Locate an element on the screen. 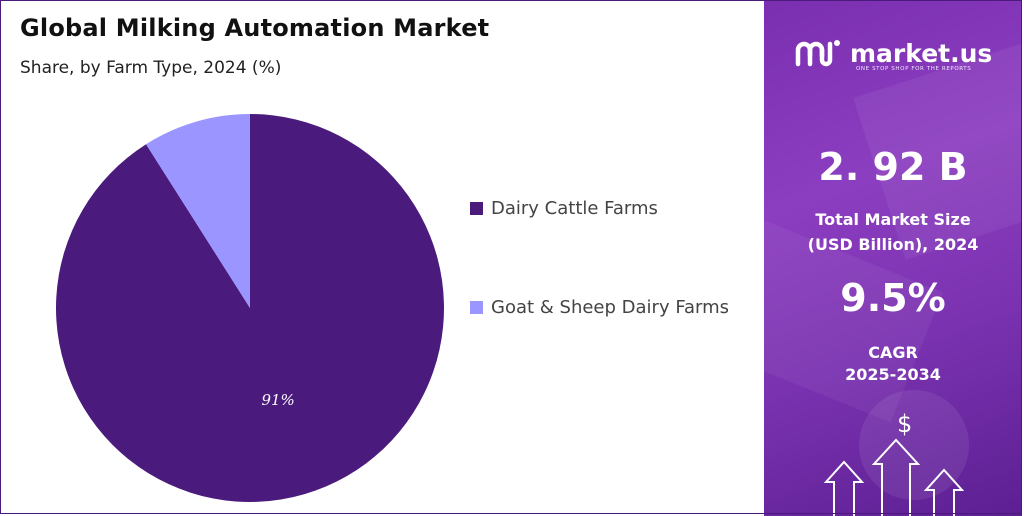 This screenshot has width=1024, height=516. background-decoration is located at coordinates (914, 445).